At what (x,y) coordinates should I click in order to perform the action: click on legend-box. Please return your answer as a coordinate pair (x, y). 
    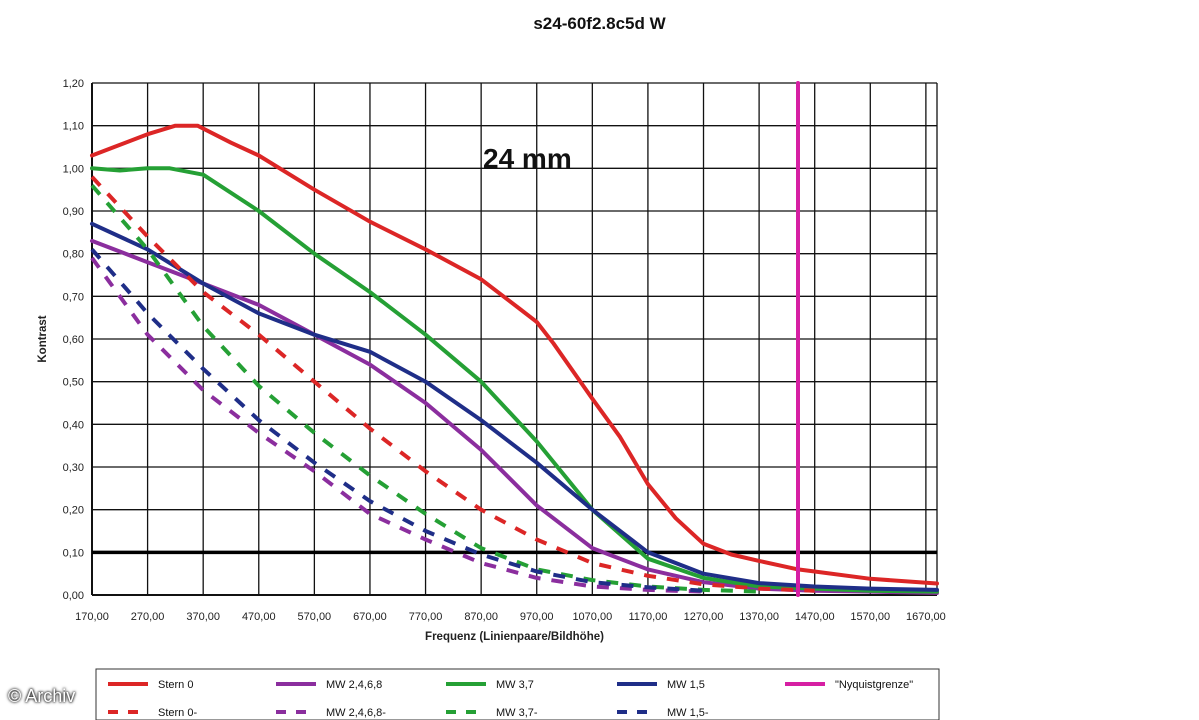
    Looking at the image, I should click on (517, 694).